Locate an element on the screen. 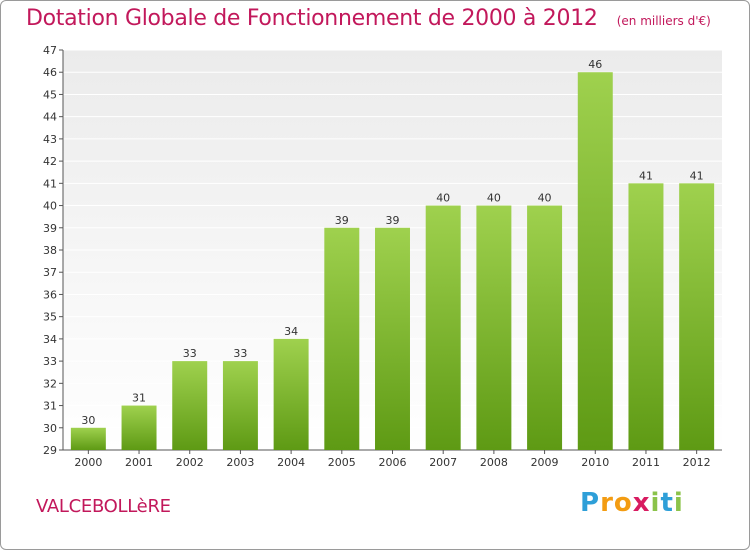  y-tick-label: 47 is located at coordinates (50, 50).